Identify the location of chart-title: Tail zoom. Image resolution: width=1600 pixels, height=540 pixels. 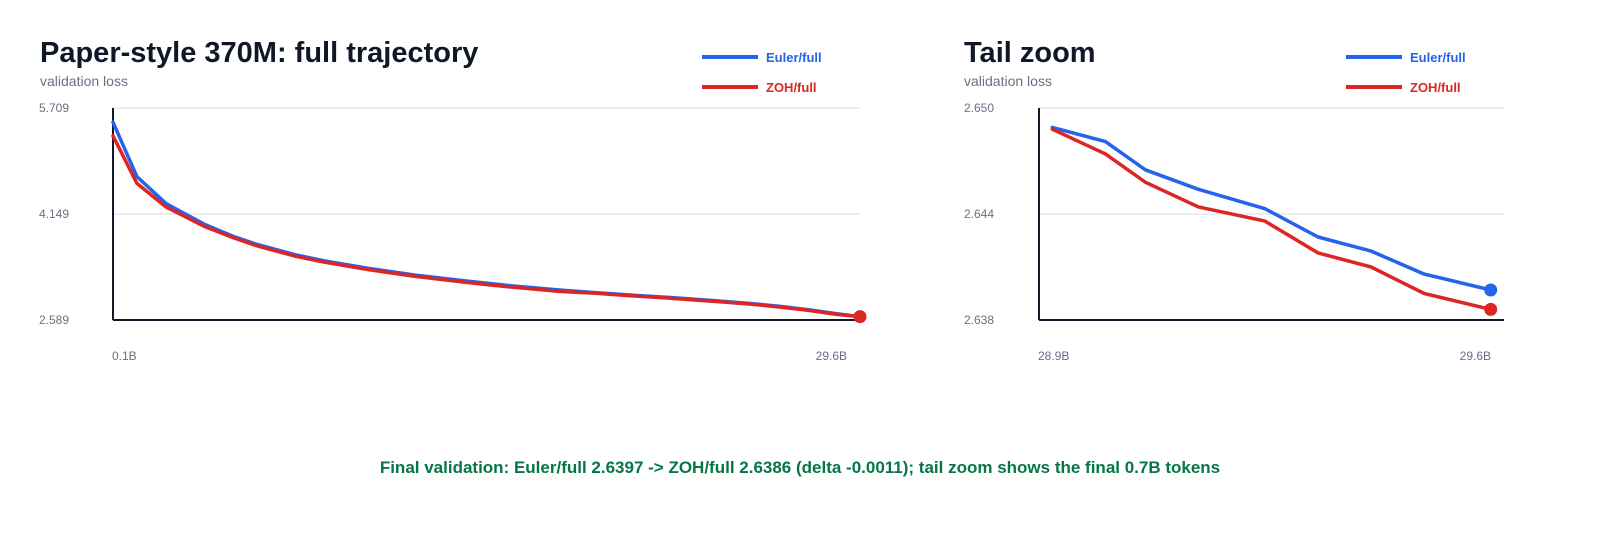
(1030, 53).